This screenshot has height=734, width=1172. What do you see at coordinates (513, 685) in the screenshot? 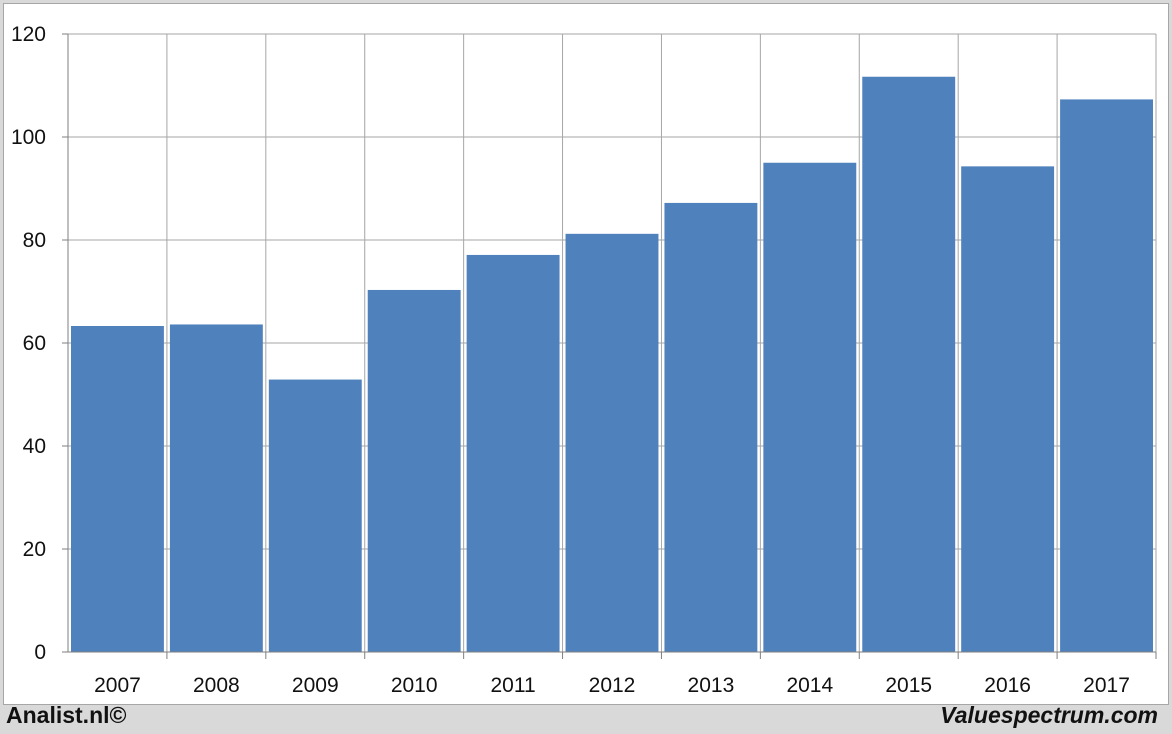
I see `x-tick-label: 2011` at bounding box center [513, 685].